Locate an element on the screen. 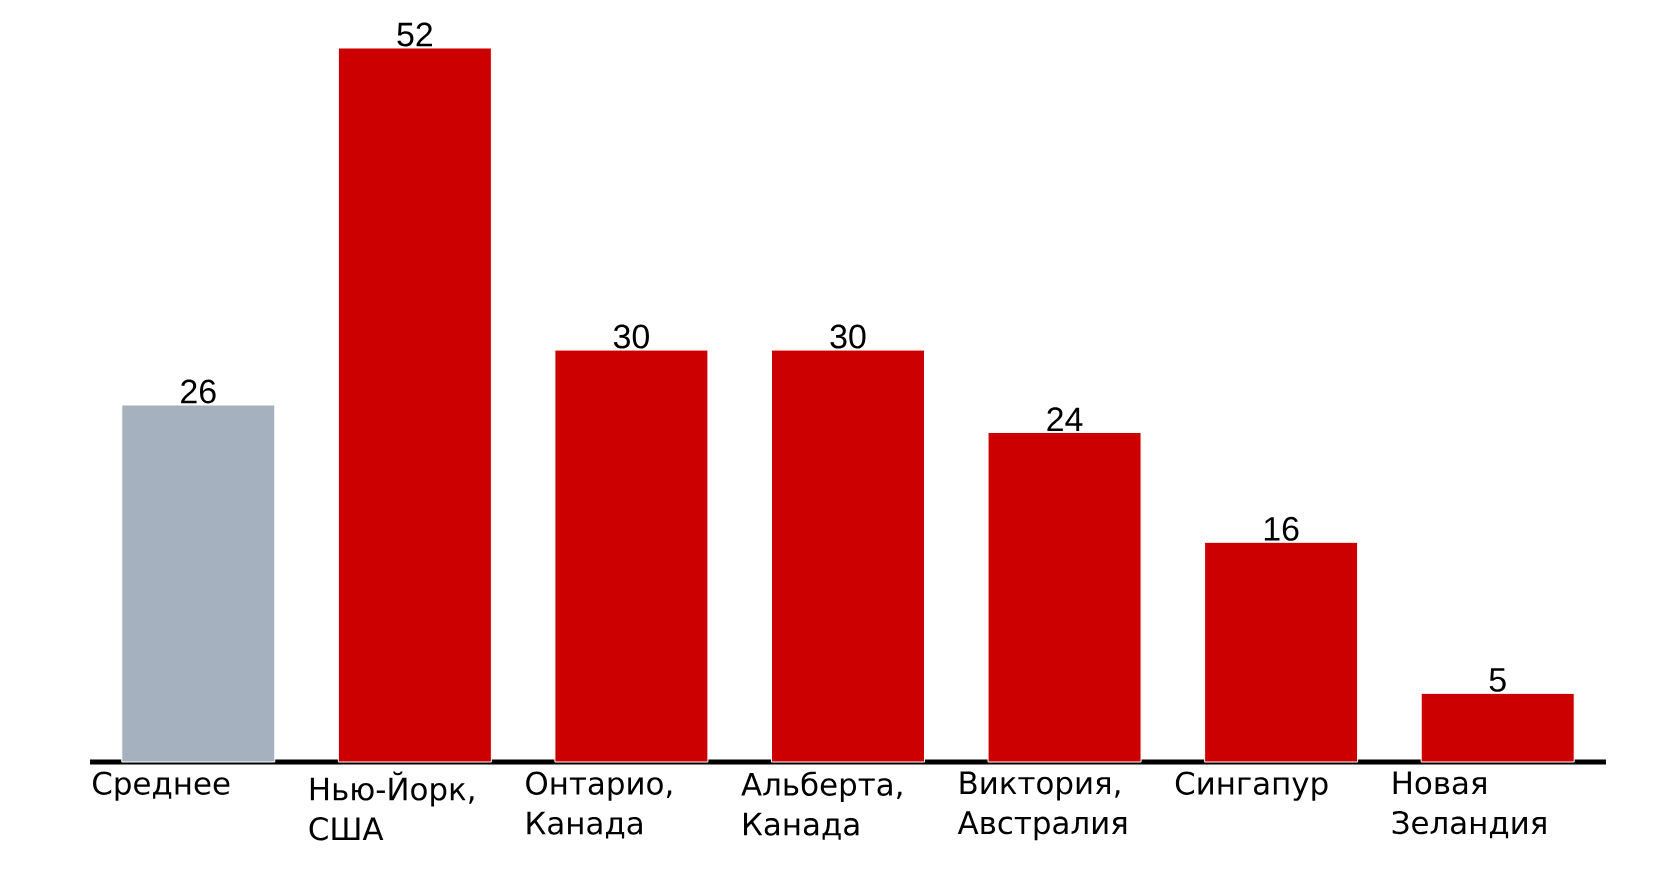 The image size is (1673, 872). x-tick-label: Альберта, Канада is located at coordinates (821, 805).